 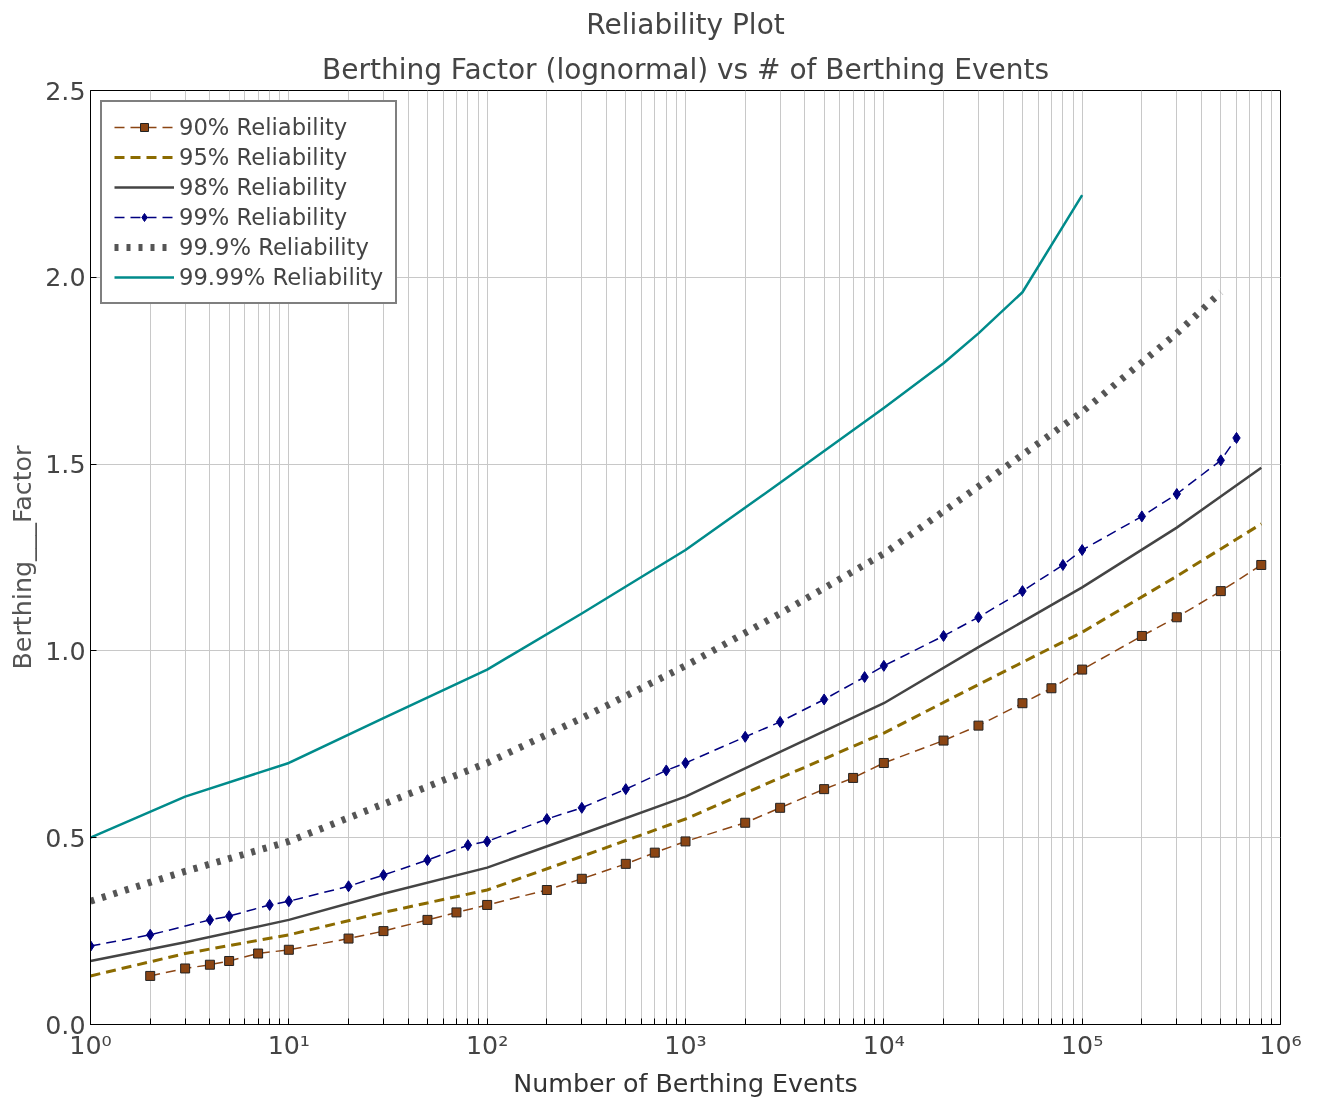 What do you see at coordinates (263, 157) in the screenshot?
I see `legend-label: 95% Reliability` at bounding box center [263, 157].